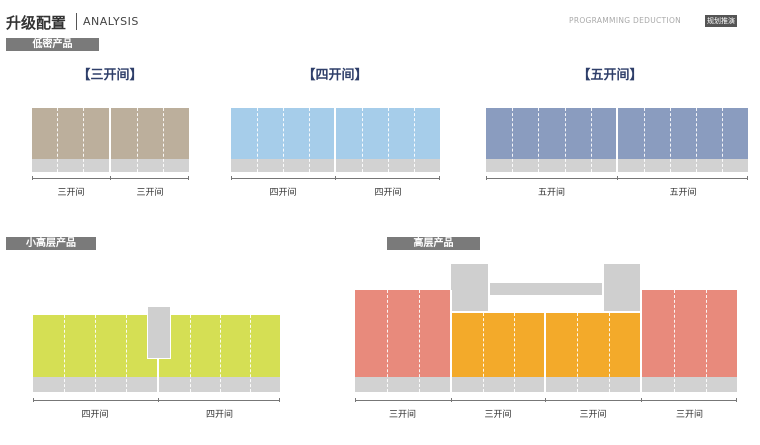 This screenshot has height=445, width=760. Describe the element at coordinates (721, 21) in the screenshot. I see `header-tag: 规划推演` at that location.